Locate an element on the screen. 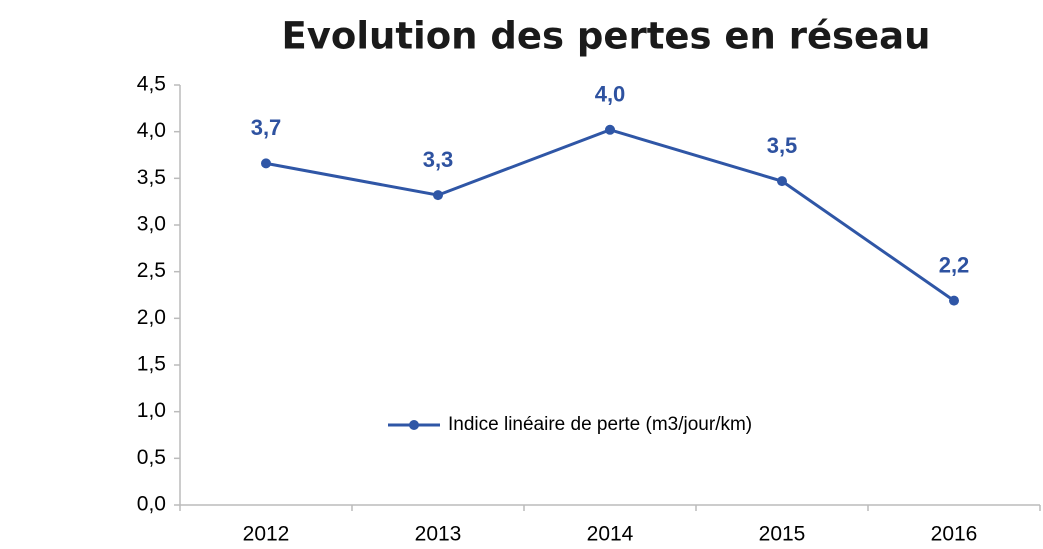  y-tick-label: 4,0 is located at coordinates (151, 130).